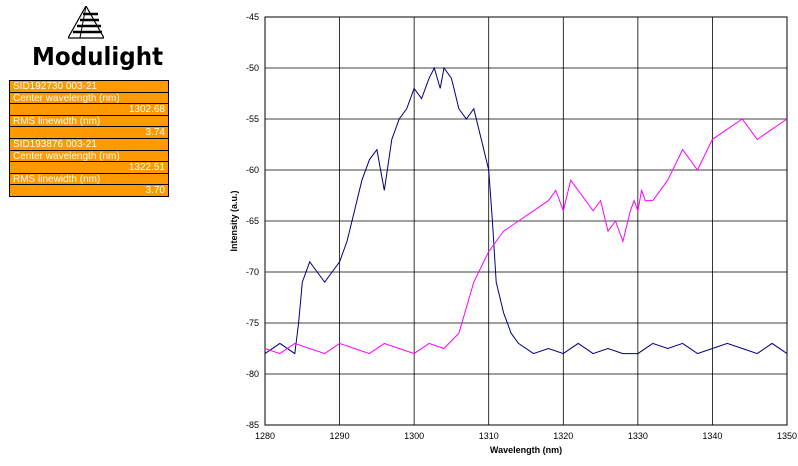 The width and height of the screenshot is (798, 466). Describe the element at coordinates (252, 170) in the screenshot. I see `y-tick-label: -60` at that location.